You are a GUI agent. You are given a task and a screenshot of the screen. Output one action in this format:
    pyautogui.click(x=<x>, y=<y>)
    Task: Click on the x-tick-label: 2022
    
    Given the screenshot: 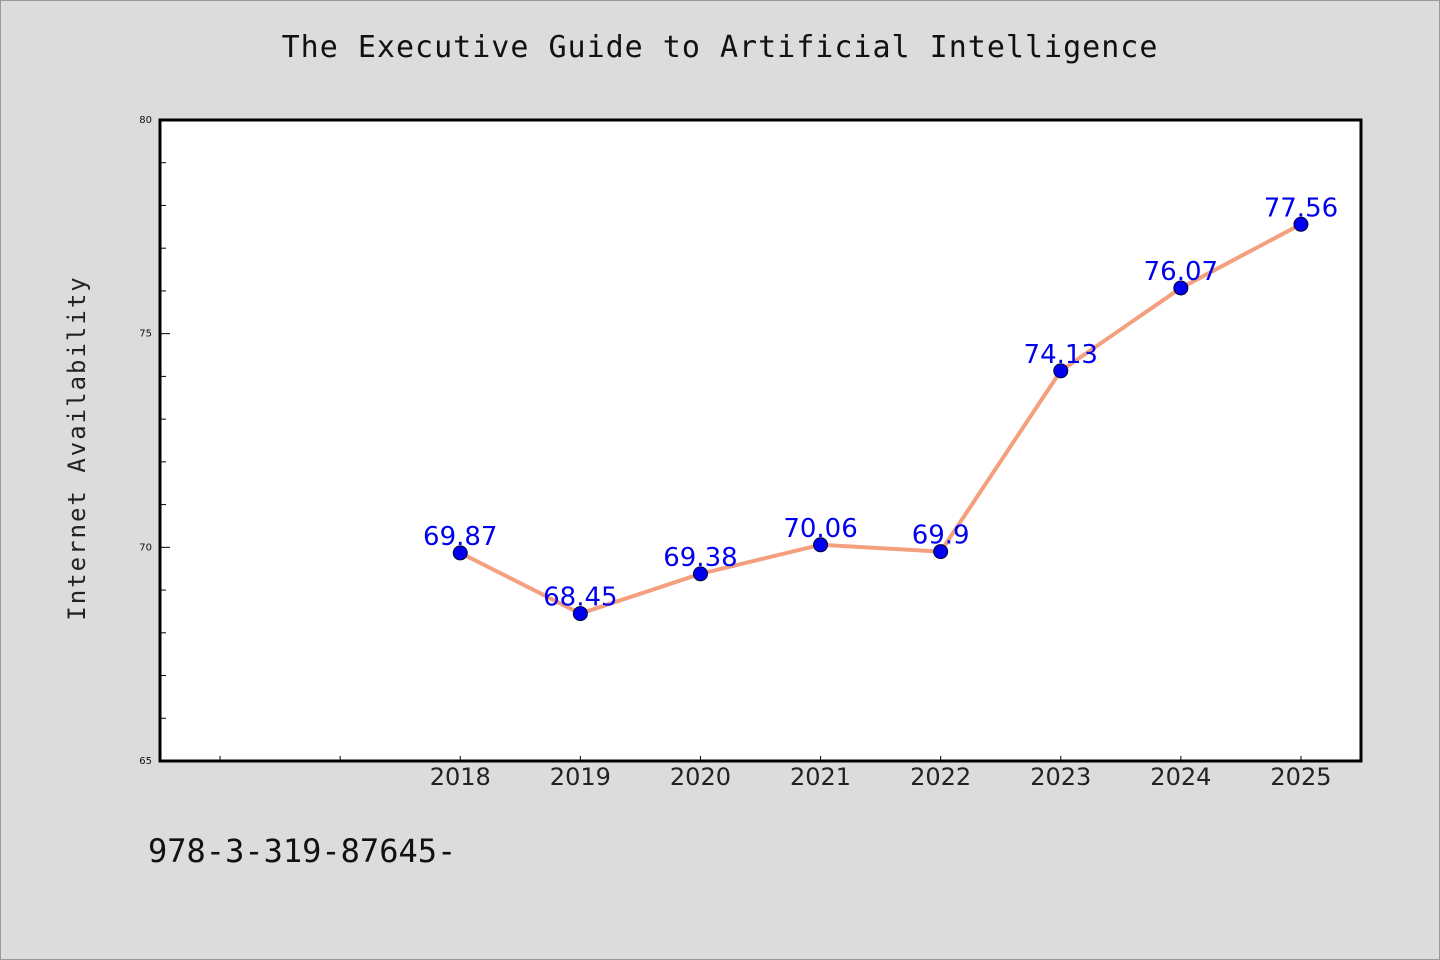 What is the action you would take?
    pyautogui.click(x=940, y=777)
    